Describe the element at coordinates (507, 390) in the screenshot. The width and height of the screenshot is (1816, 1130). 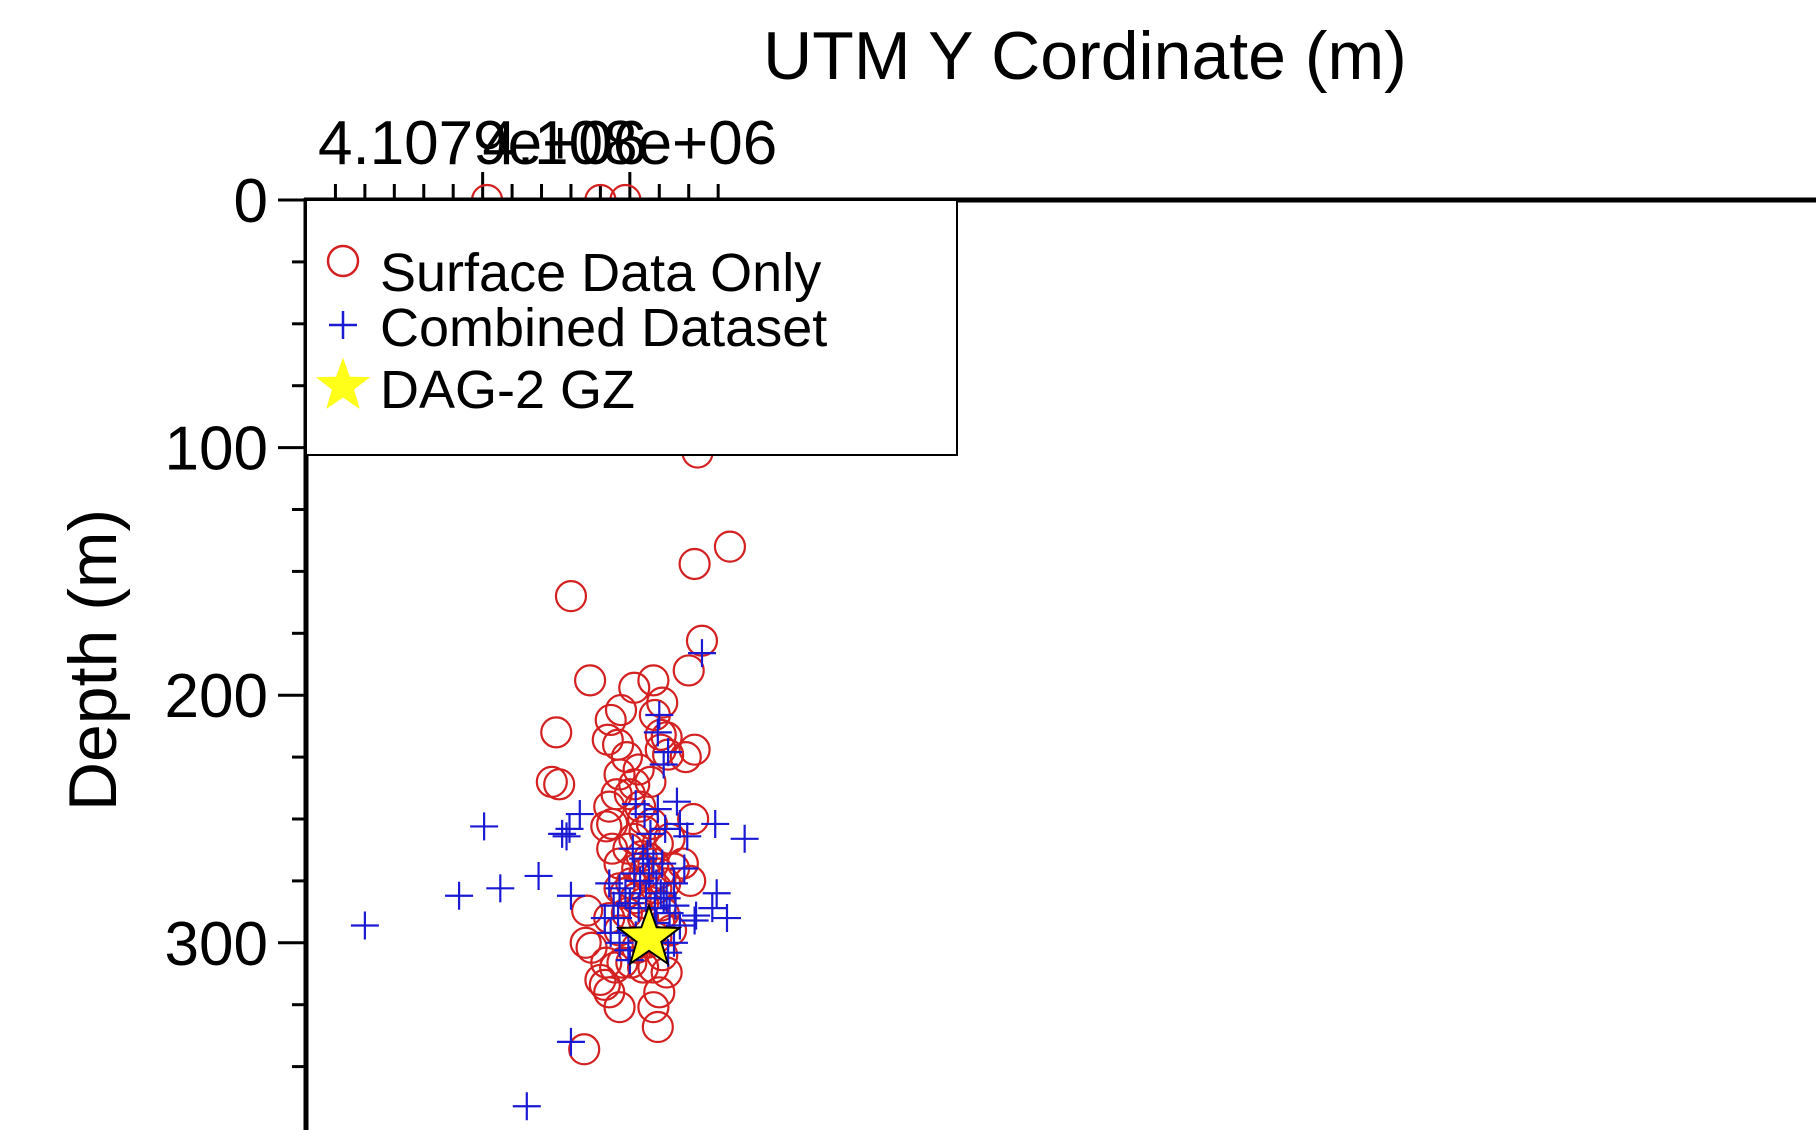
I see `legend-label-gz: DAG-2 GZ` at that location.